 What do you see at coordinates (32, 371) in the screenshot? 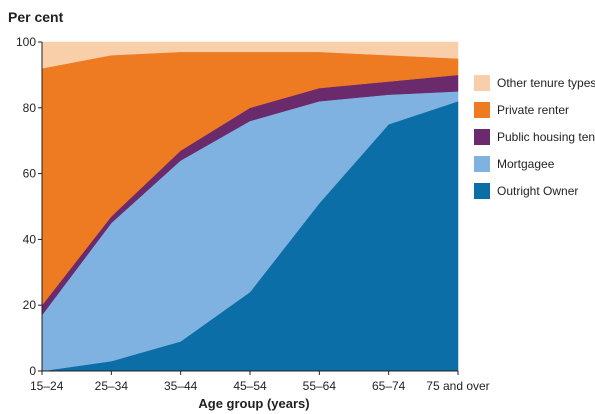
I see `y-tick-label: 0` at bounding box center [32, 371].